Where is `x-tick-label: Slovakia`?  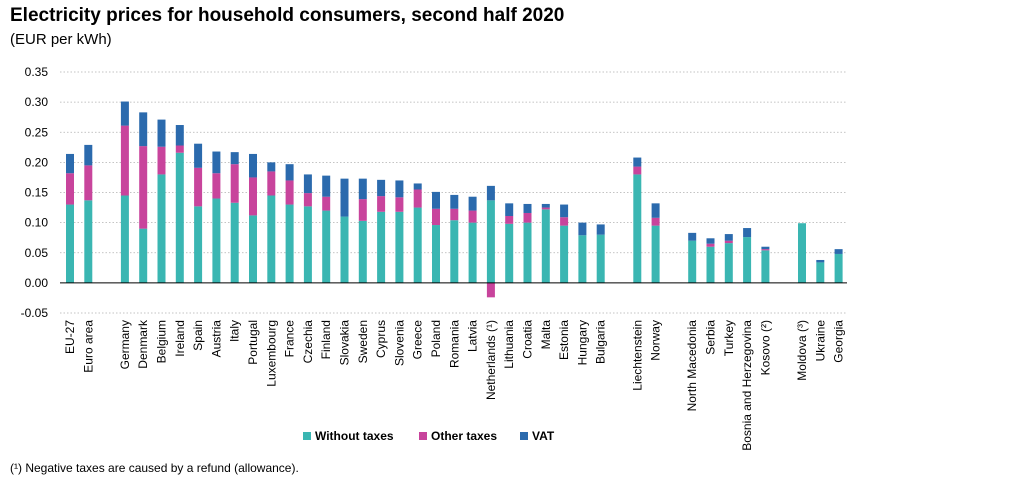
x-tick-label: Slovakia is located at coordinates (345, 343).